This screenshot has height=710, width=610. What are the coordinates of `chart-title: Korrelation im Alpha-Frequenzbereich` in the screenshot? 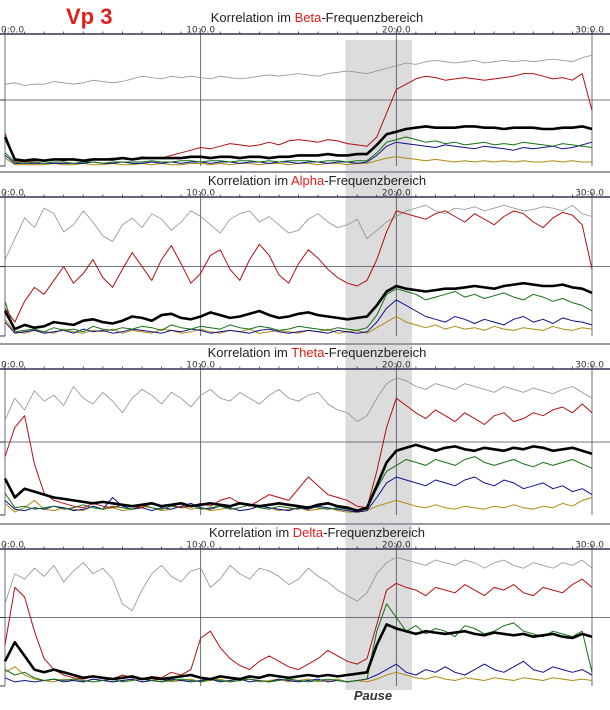 It's located at (317, 180).